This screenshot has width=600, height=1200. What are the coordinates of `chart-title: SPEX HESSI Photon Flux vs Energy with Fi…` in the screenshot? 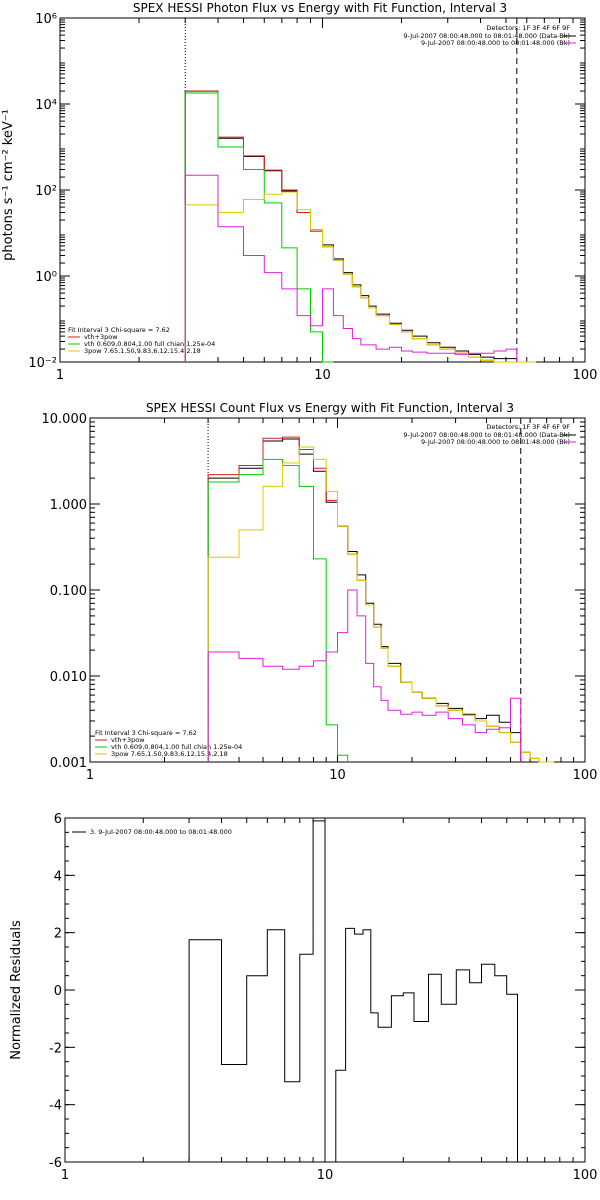 It's located at (320, 8).